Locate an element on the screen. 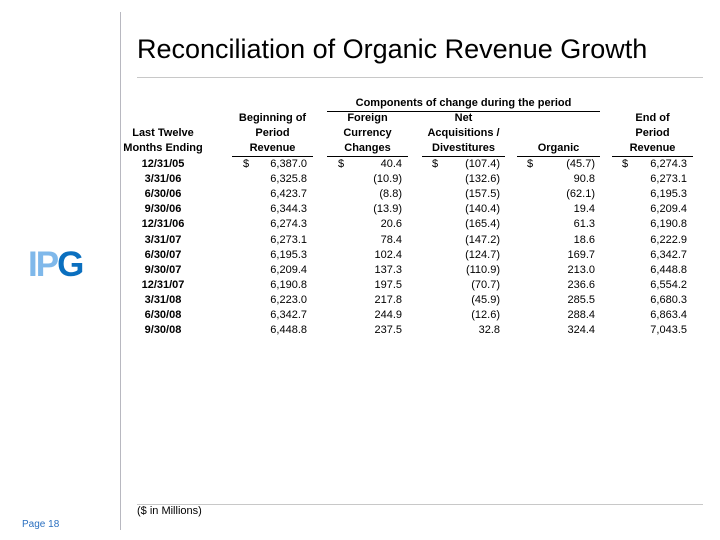 The width and height of the screenshot is (720, 540). table-cell: 288.4 is located at coordinates (581, 315).